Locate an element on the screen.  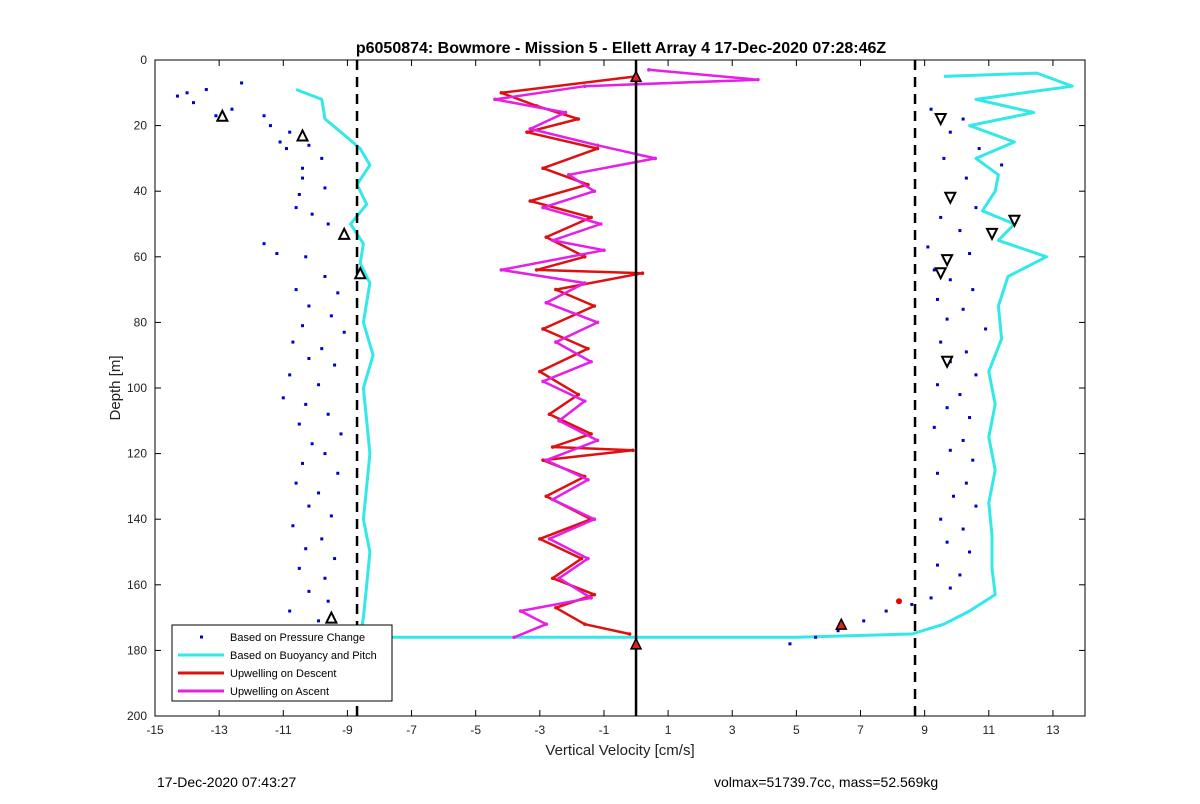
legend-box is located at coordinates (282, 663).